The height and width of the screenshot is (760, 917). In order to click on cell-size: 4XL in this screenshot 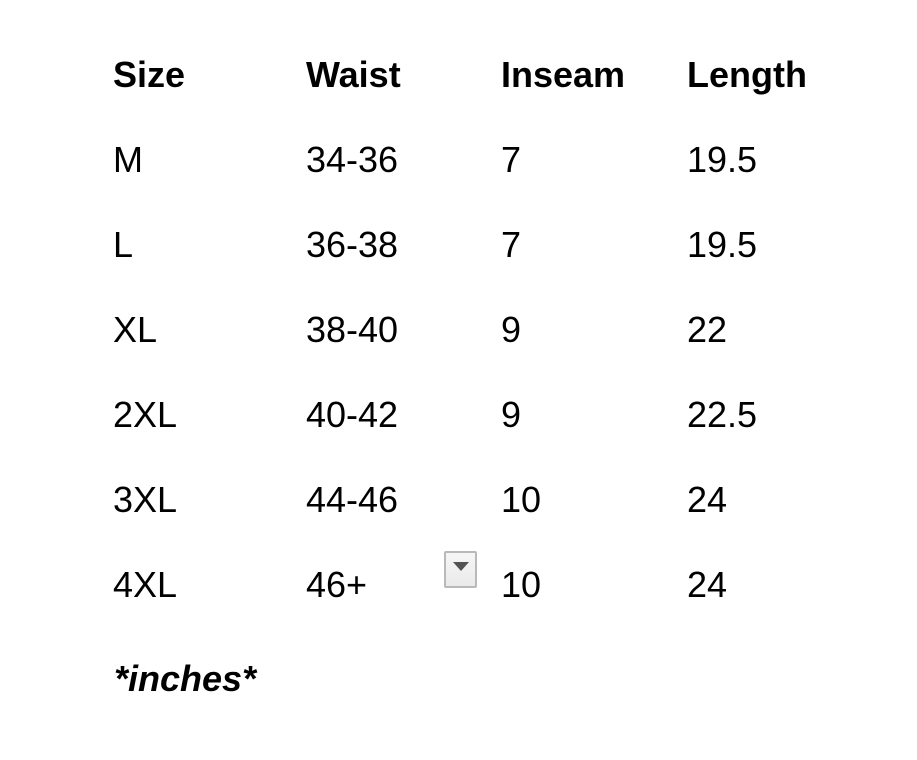, I will do `click(145, 584)`.